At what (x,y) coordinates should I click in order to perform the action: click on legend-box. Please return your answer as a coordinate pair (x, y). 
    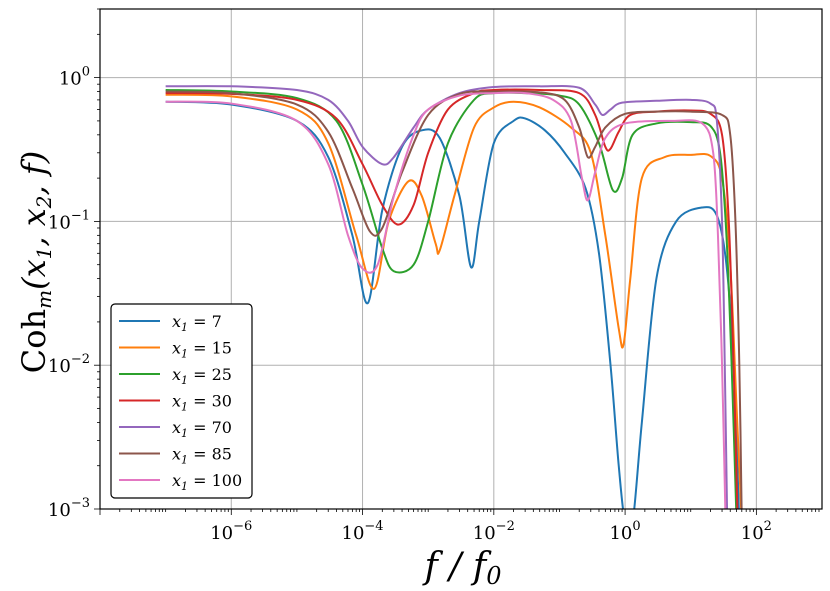
    Looking at the image, I should click on (181, 401).